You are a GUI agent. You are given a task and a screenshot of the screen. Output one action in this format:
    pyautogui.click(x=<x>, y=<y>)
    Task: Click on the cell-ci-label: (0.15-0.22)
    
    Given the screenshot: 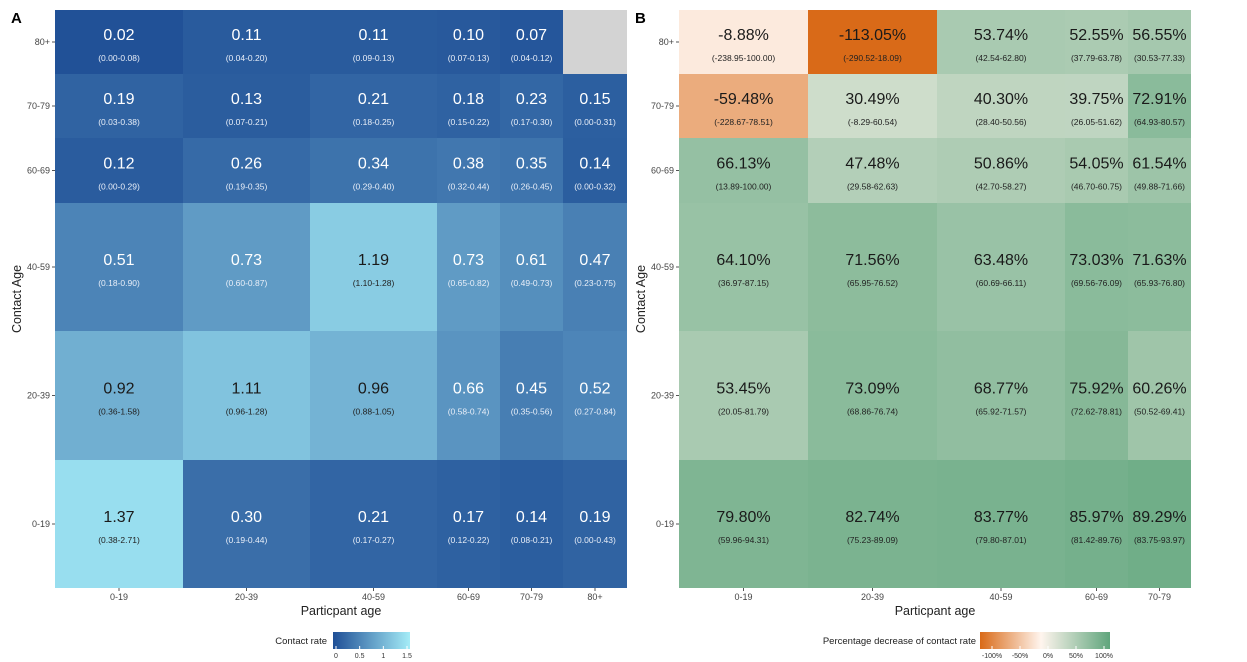 What is the action you would take?
    pyautogui.click(x=469, y=122)
    